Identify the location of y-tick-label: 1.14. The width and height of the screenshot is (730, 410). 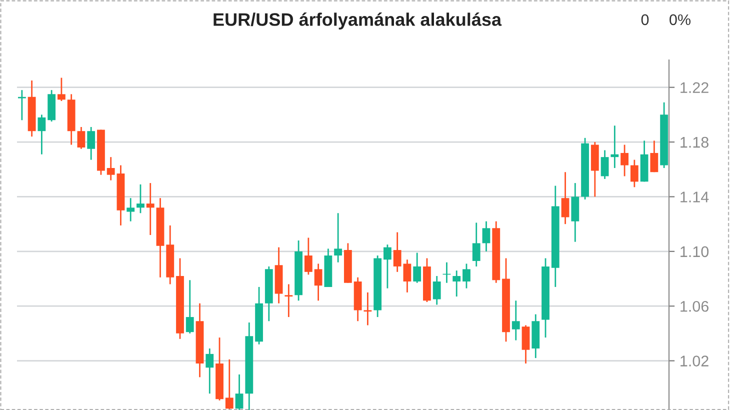
(694, 197).